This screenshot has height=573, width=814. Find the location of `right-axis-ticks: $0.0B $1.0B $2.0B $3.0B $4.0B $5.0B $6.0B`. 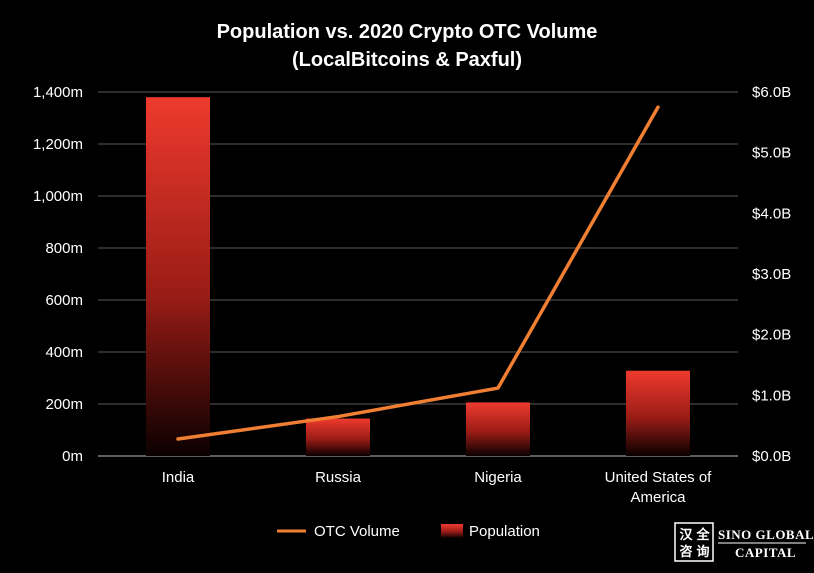

right-axis-ticks: $0.0B $1.0B $2.0B $3.0B $4.0B $5.0B $6.0B is located at coordinates (771, 274).